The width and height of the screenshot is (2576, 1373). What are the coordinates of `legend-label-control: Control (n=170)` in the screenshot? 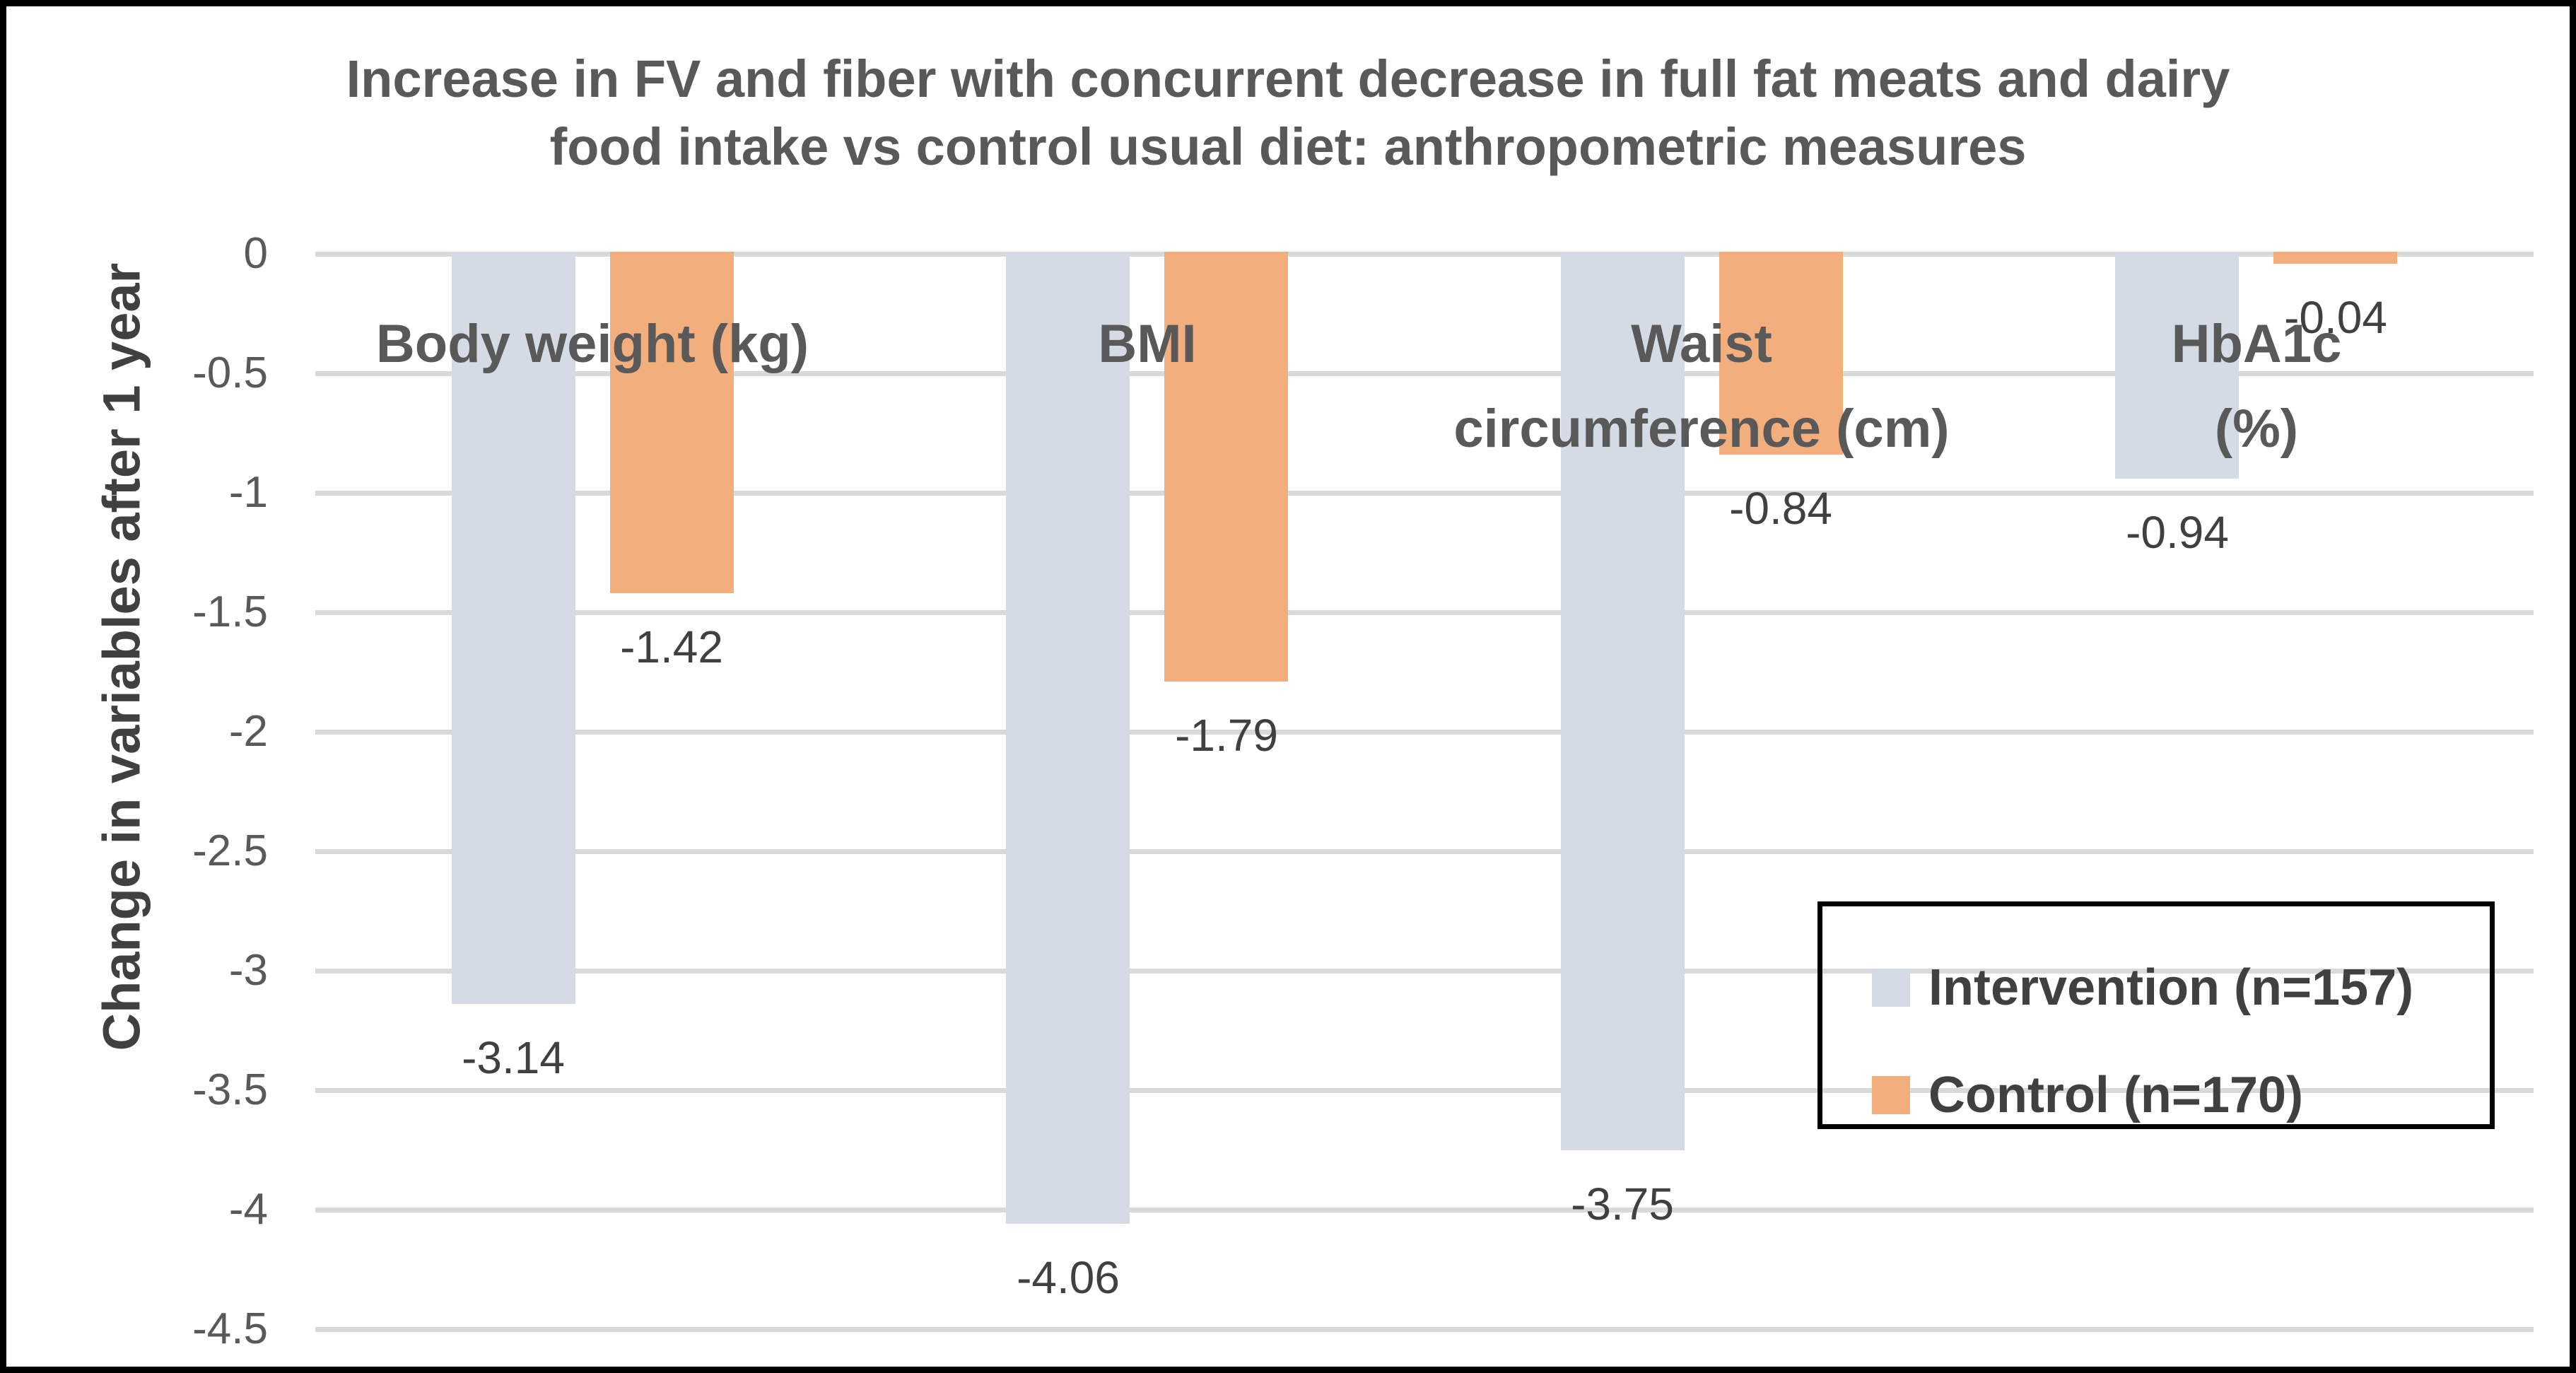 It's located at (2116, 1095).